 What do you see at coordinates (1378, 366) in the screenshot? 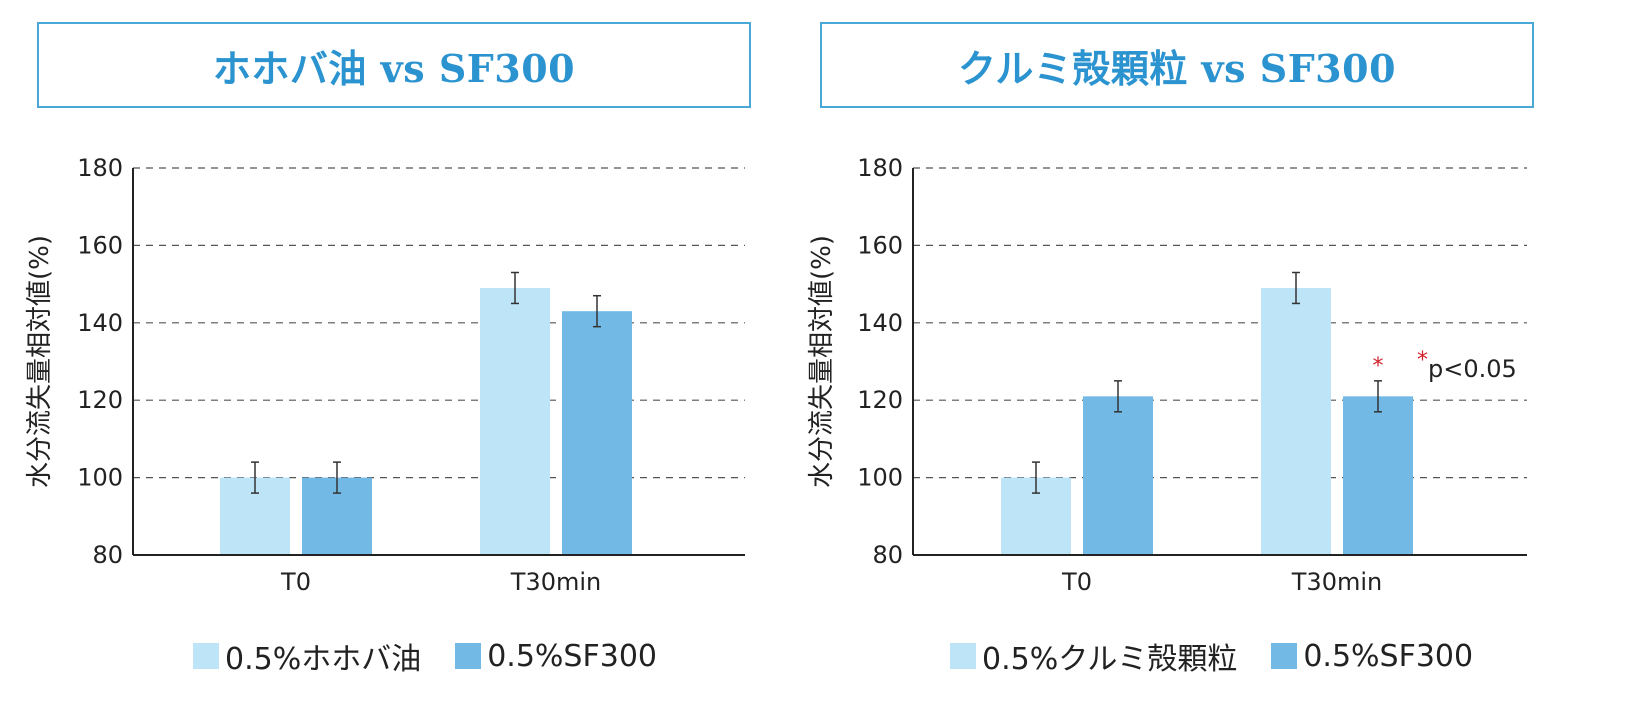
I see `significance-star: *` at bounding box center [1378, 366].